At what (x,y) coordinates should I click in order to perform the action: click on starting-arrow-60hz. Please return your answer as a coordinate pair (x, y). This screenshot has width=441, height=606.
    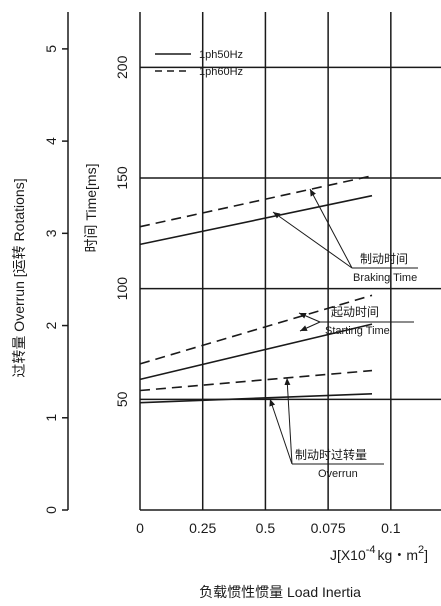
    Looking at the image, I should click on (309, 317).